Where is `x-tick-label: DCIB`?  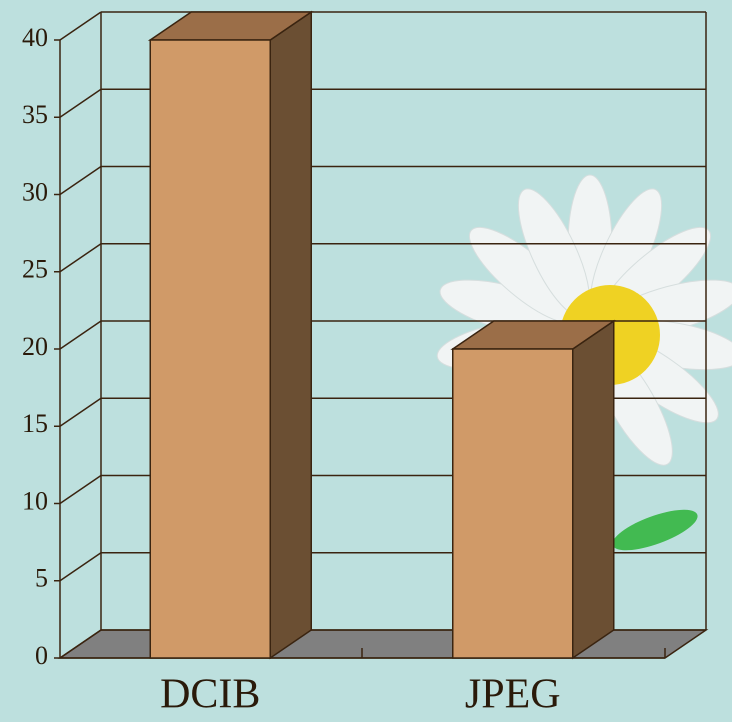
x-tick-label: DCIB is located at coordinates (210, 695).